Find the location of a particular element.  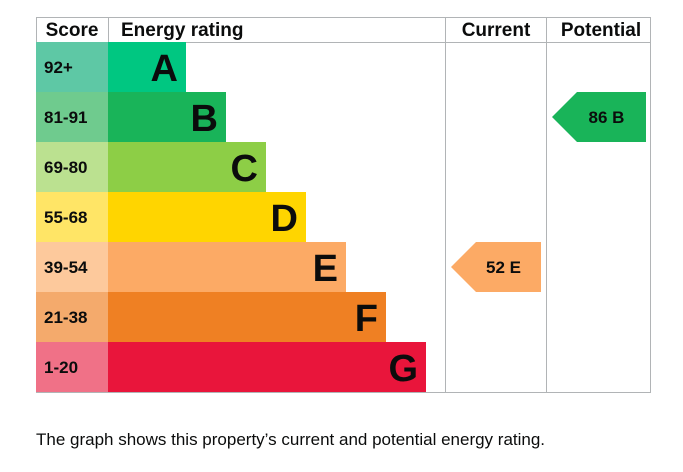

score-label-e: 39-54 is located at coordinates (66, 267).